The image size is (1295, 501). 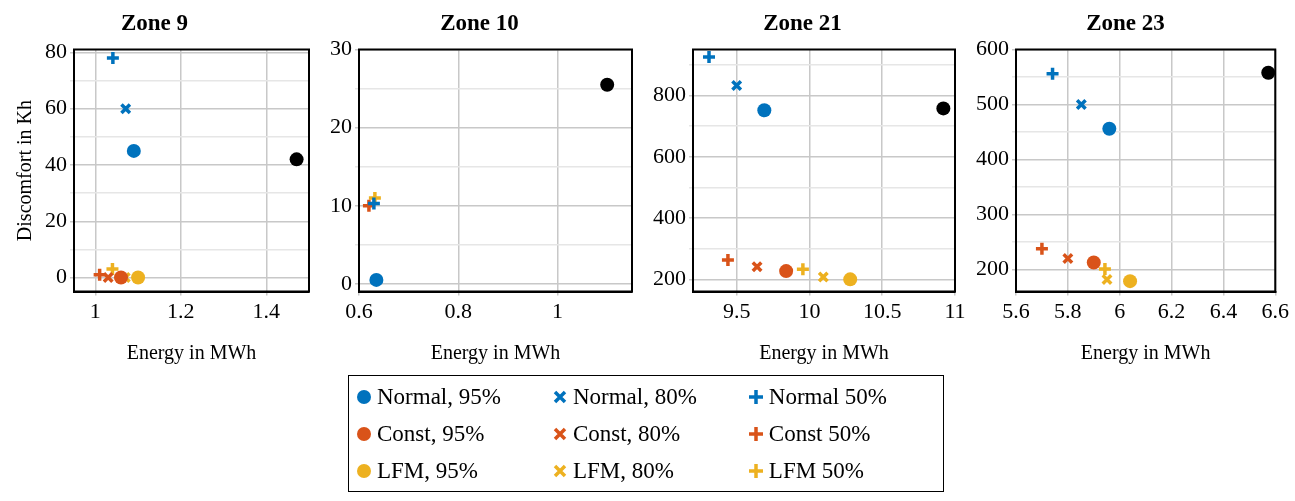 What do you see at coordinates (479, 22) in the screenshot?
I see `chart-title: Zone 10` at bounding box center [479, 22].